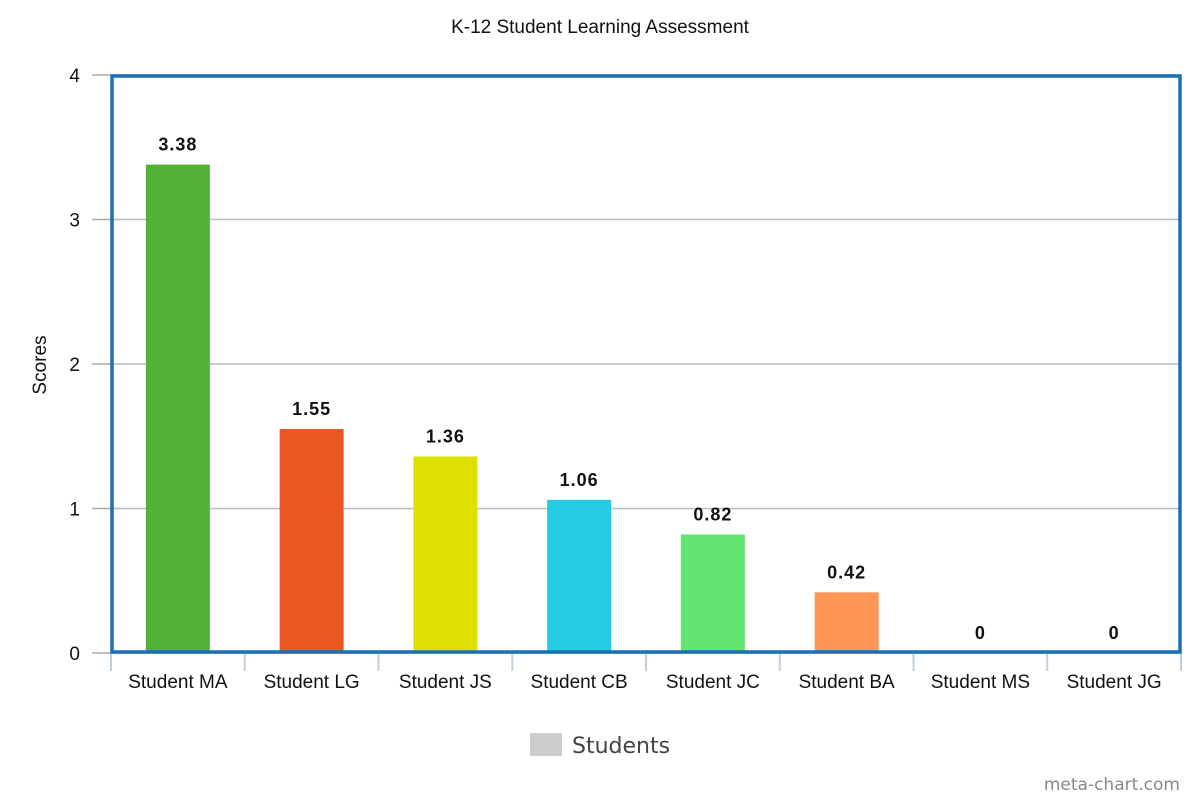 The image size is (1200, 800). Describe the element at coordinates (74, 76) in the screenshot. I see `y-tick-label: 4` at that location.